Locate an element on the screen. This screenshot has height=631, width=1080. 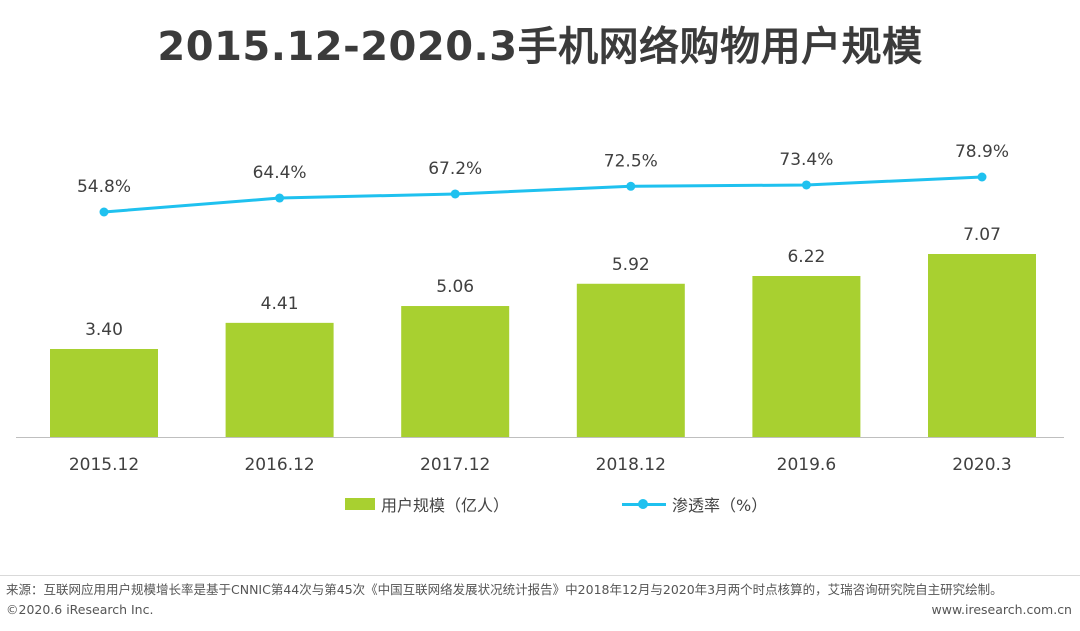
bar-2017.12 is located at coordinates (455, 371).